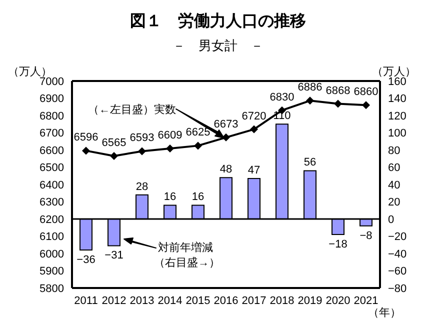 This screenshot has height=328, width=436. I want to click on y2-tick-label: 120, so click(397, 116).